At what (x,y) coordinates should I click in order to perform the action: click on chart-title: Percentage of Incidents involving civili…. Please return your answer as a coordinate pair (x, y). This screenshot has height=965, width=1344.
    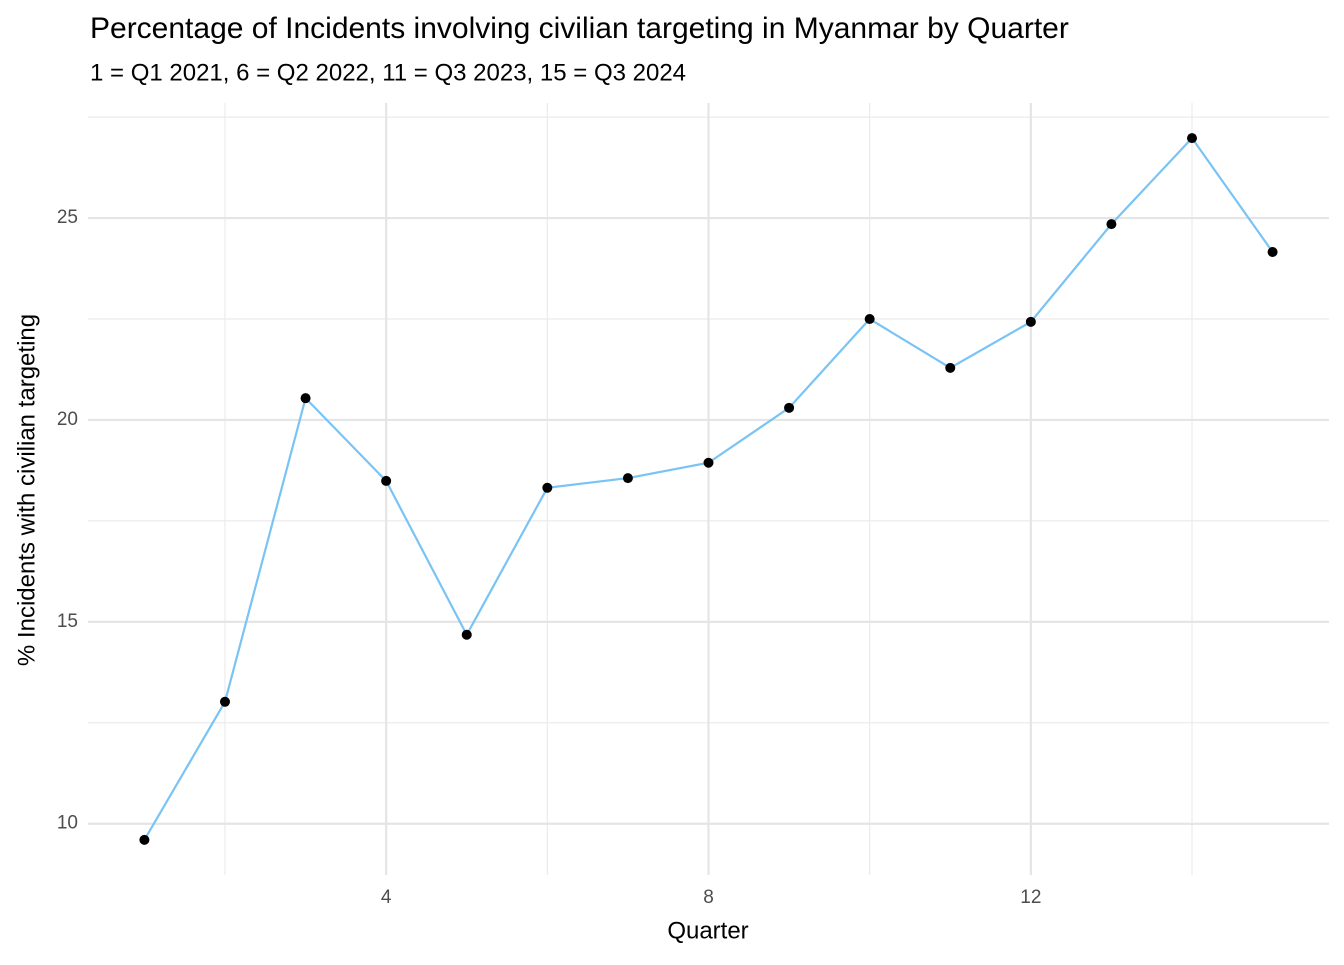
    Looking at the image, I should click on (579, 28).